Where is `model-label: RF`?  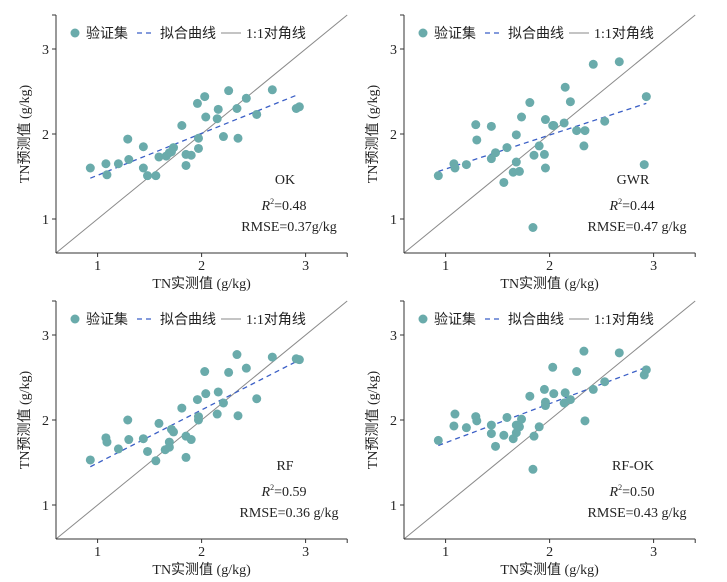
model-label: RF is located at coordinates (284, 466).